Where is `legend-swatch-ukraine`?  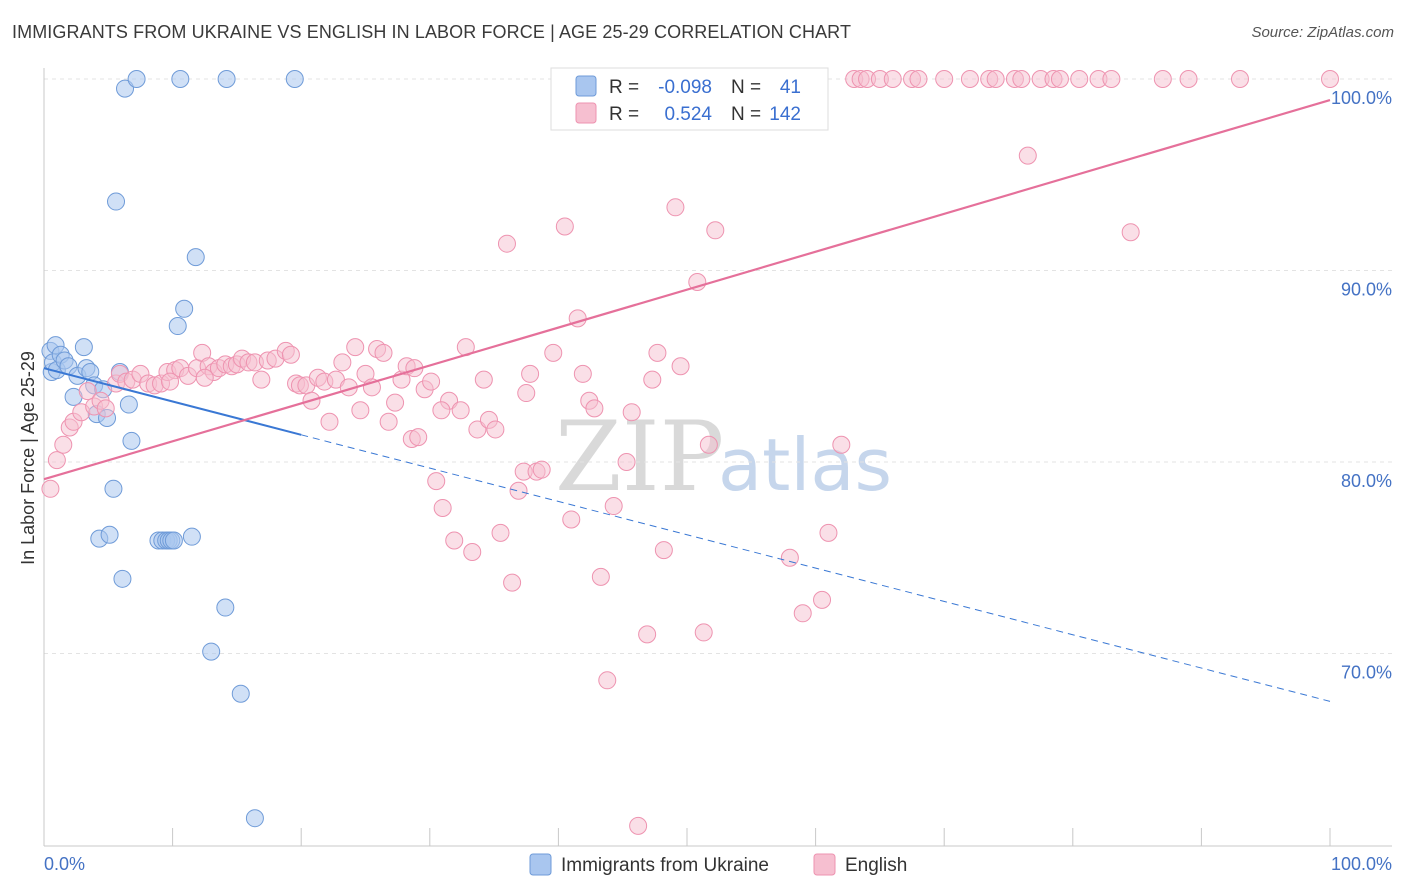 legend-swatch-ukraine is located at coordinates (586, 86).